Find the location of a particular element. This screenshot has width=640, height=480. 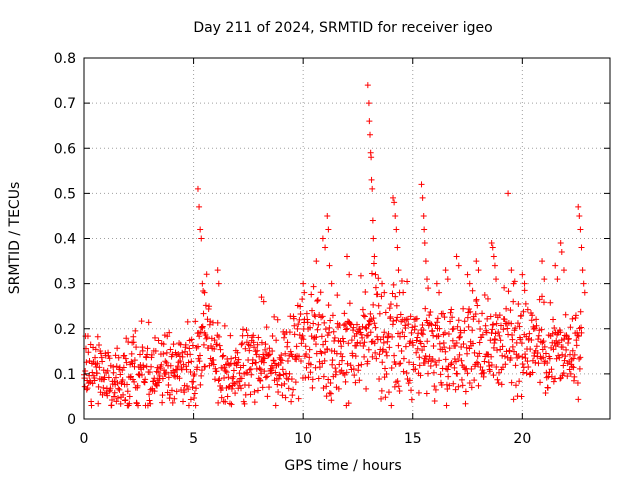

y-tick-label: 0 is located at coordinates (71, 420).